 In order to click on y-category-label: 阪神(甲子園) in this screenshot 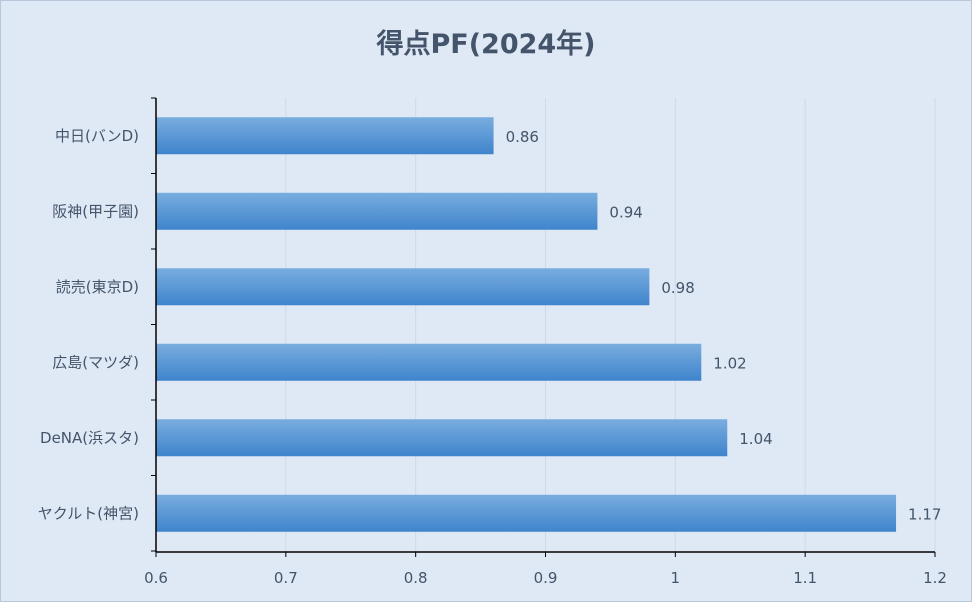, I will do `click(95, 211)`.